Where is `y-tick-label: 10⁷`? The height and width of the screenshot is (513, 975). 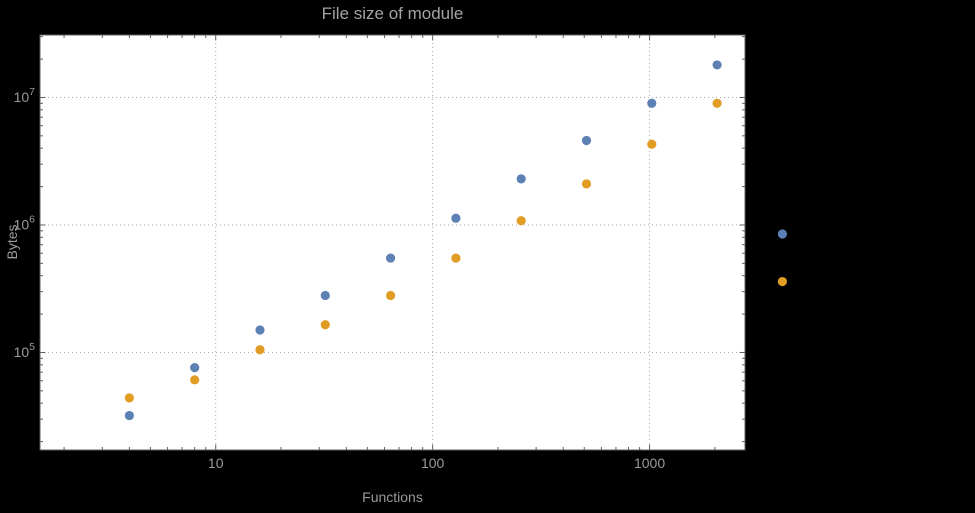 y-tick-label: 10⁷ is located at coordinates (25, 95).